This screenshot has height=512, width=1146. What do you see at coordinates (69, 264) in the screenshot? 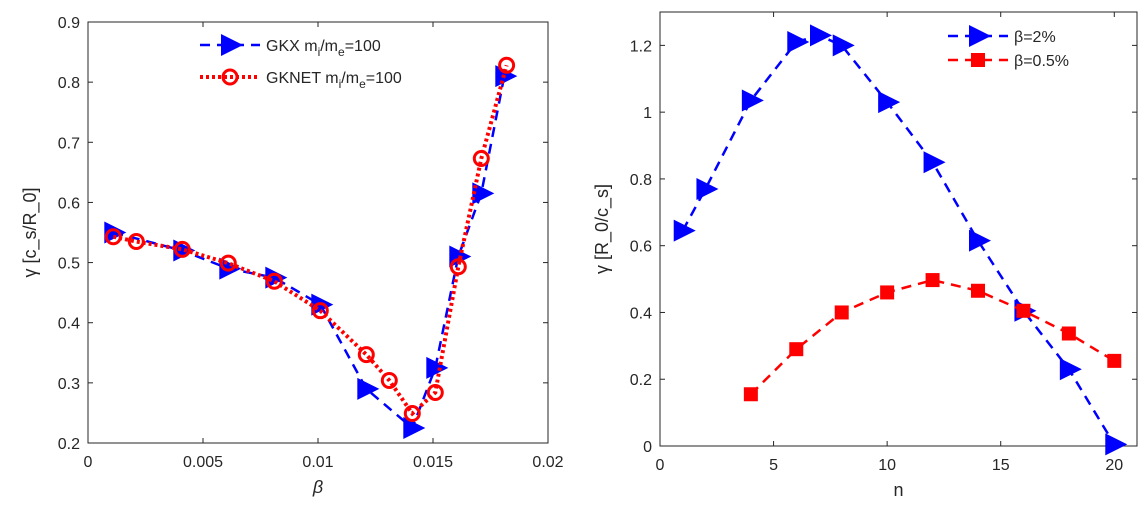
I see `y-tick-label: 0.5` at bounding box center [69, 264].